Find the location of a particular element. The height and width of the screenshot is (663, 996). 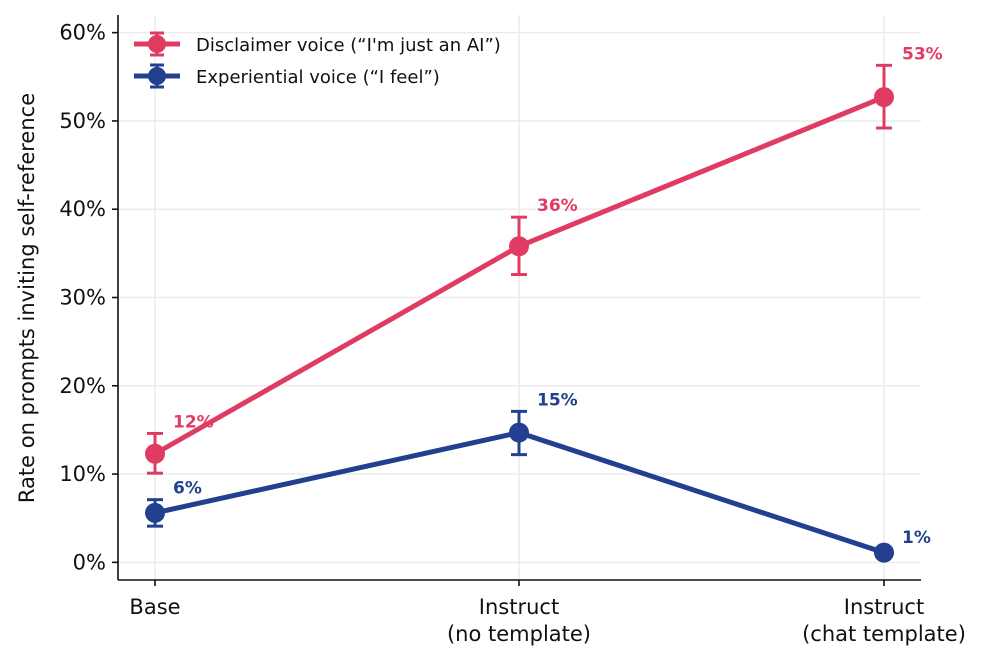

y-tick-label: 10% is located at coordinates (82, 474).